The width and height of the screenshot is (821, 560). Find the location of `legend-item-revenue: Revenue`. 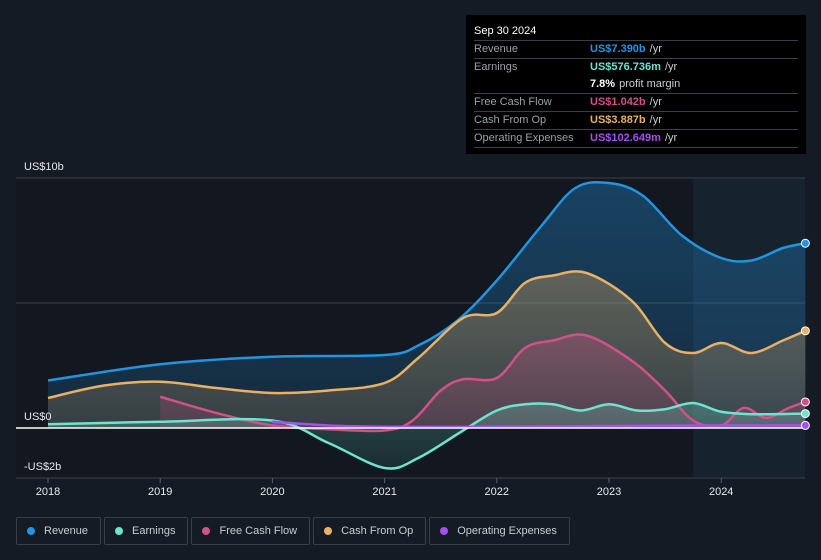

legend-item-revenue: Revenue is located at coordinates (59, 531).